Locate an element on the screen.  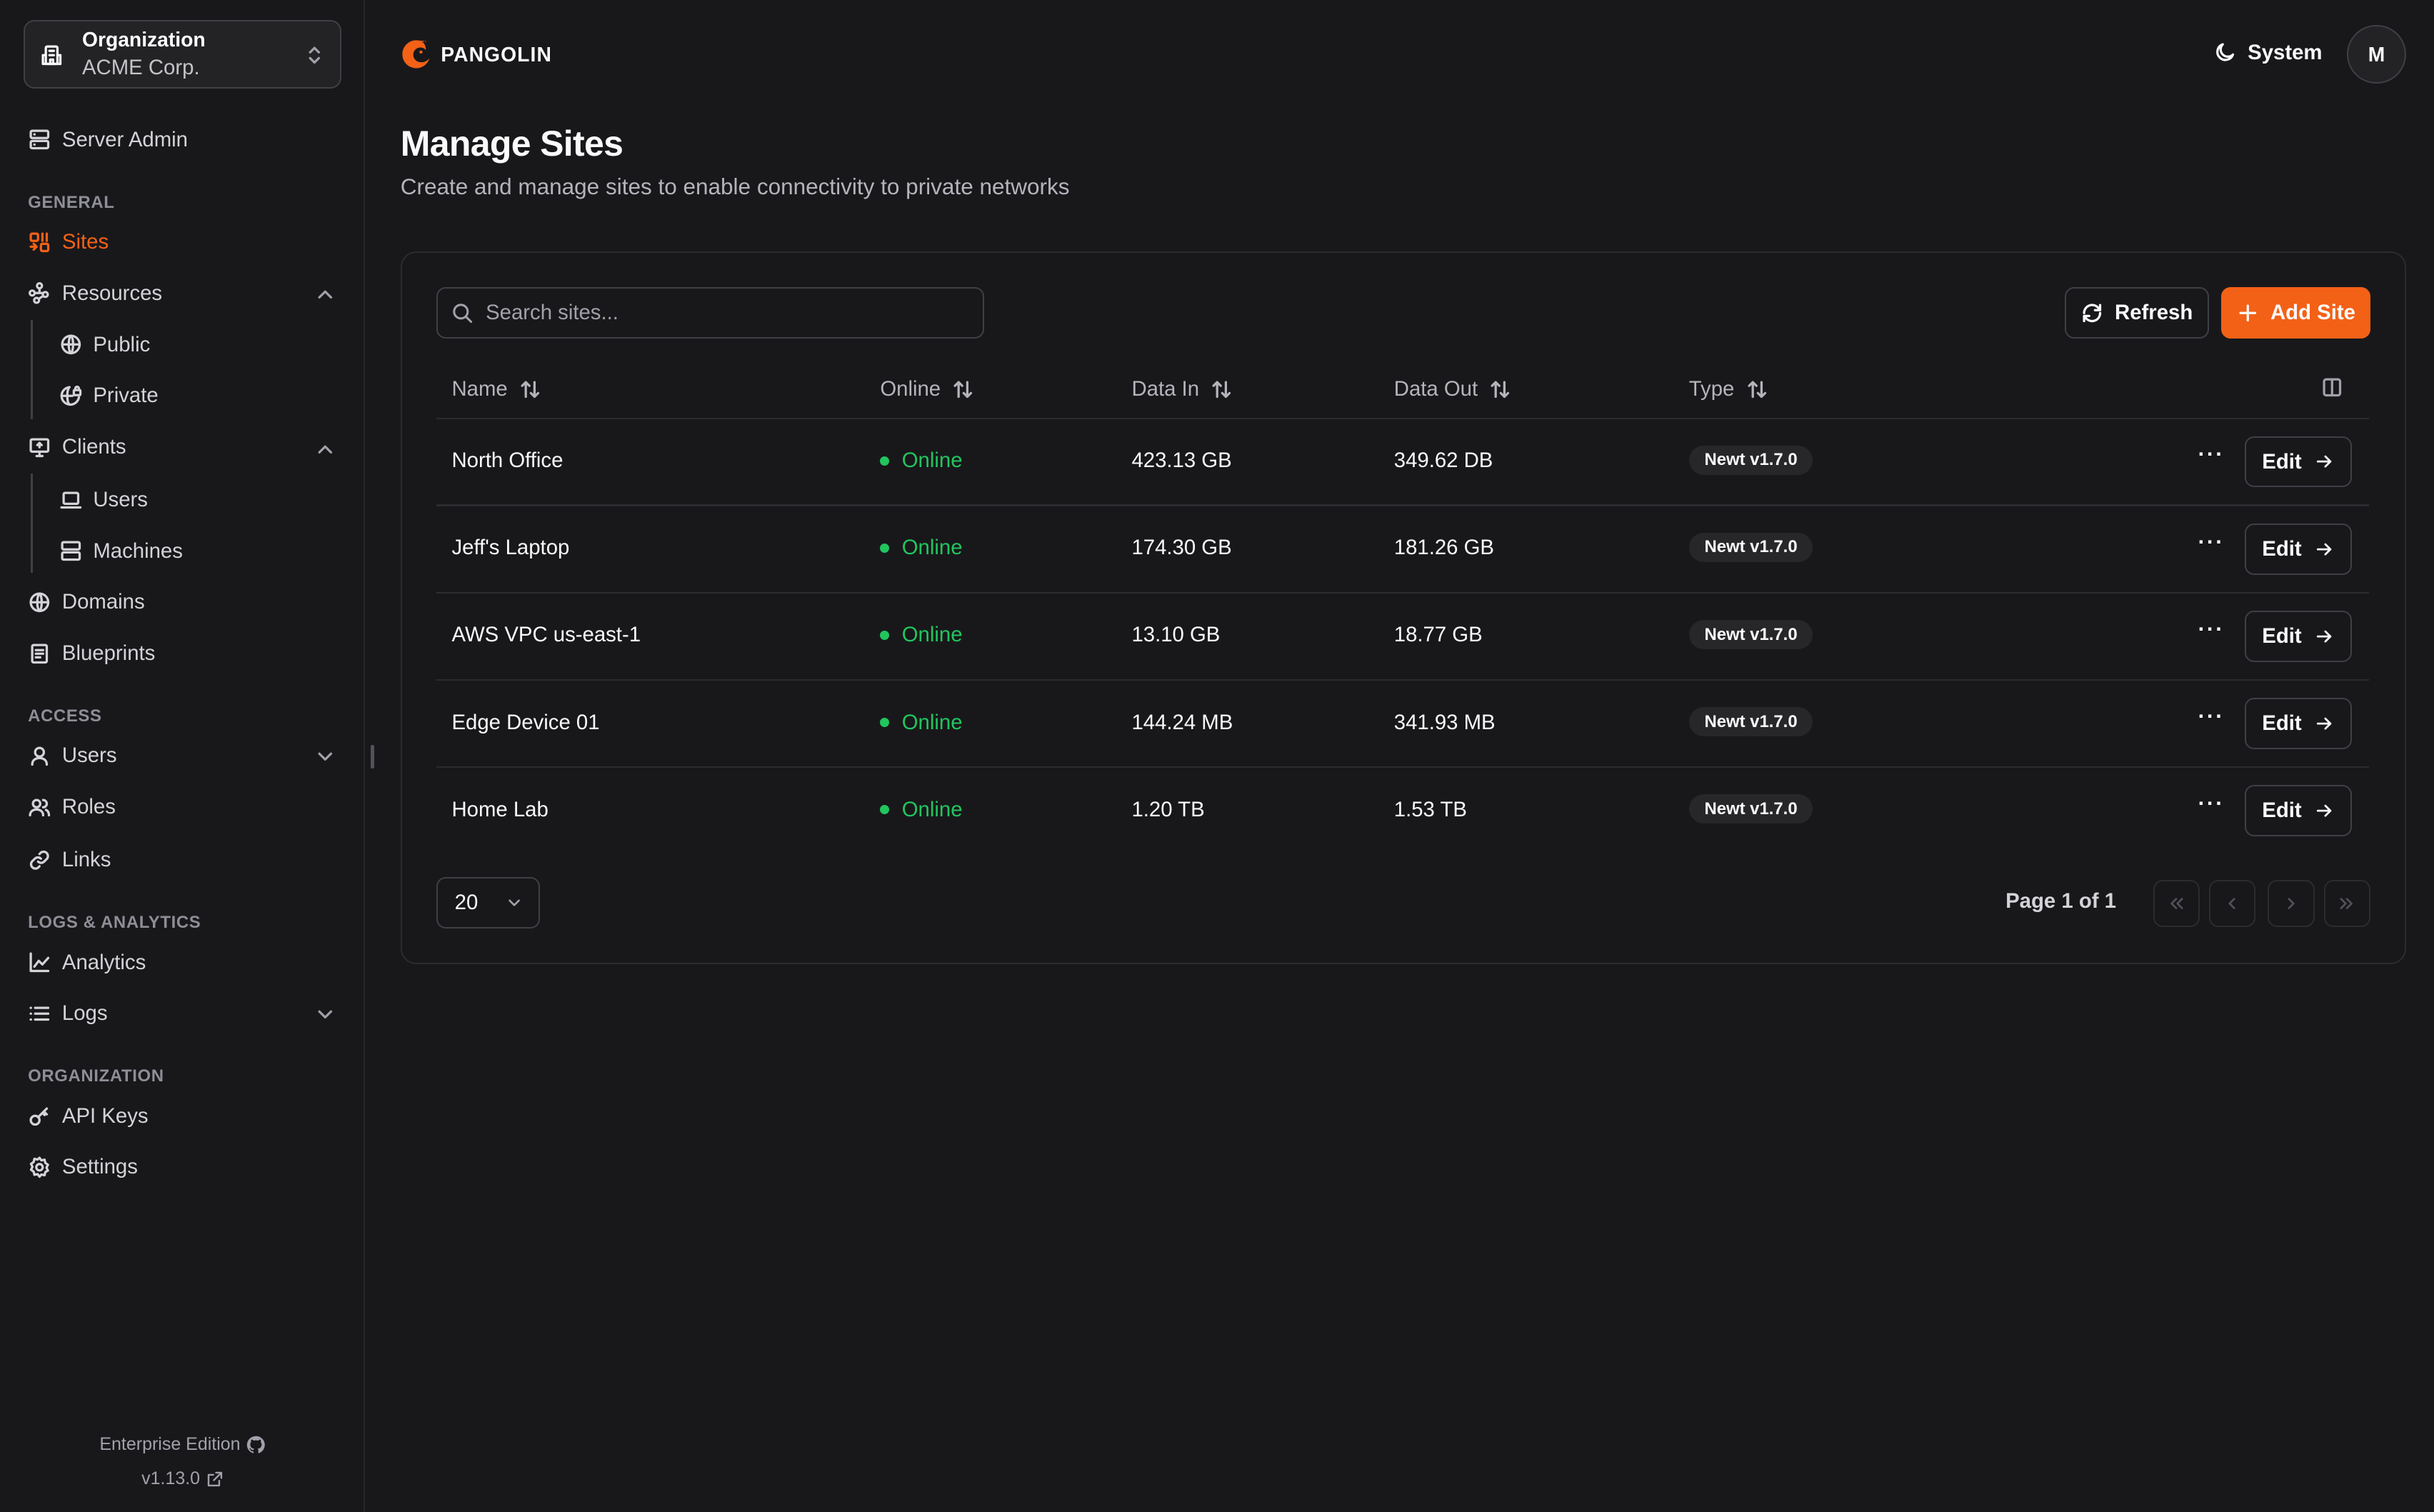
sidebar-item-roles: Roles is located at coordinates (72, 806).